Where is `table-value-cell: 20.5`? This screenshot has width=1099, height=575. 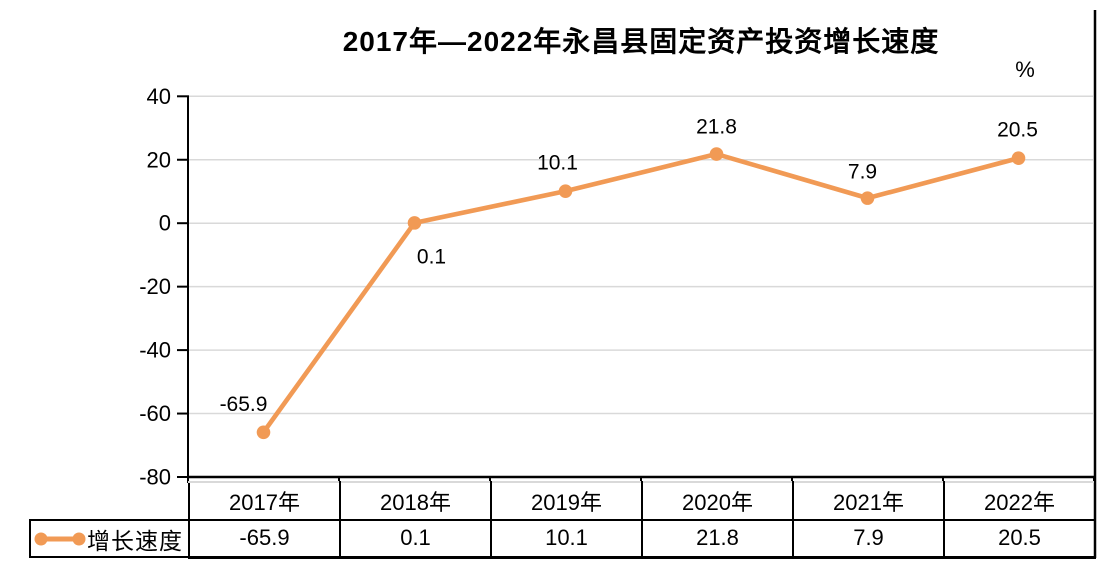 table-value-cell: 20.5 is located at coordinates (1019, 539).